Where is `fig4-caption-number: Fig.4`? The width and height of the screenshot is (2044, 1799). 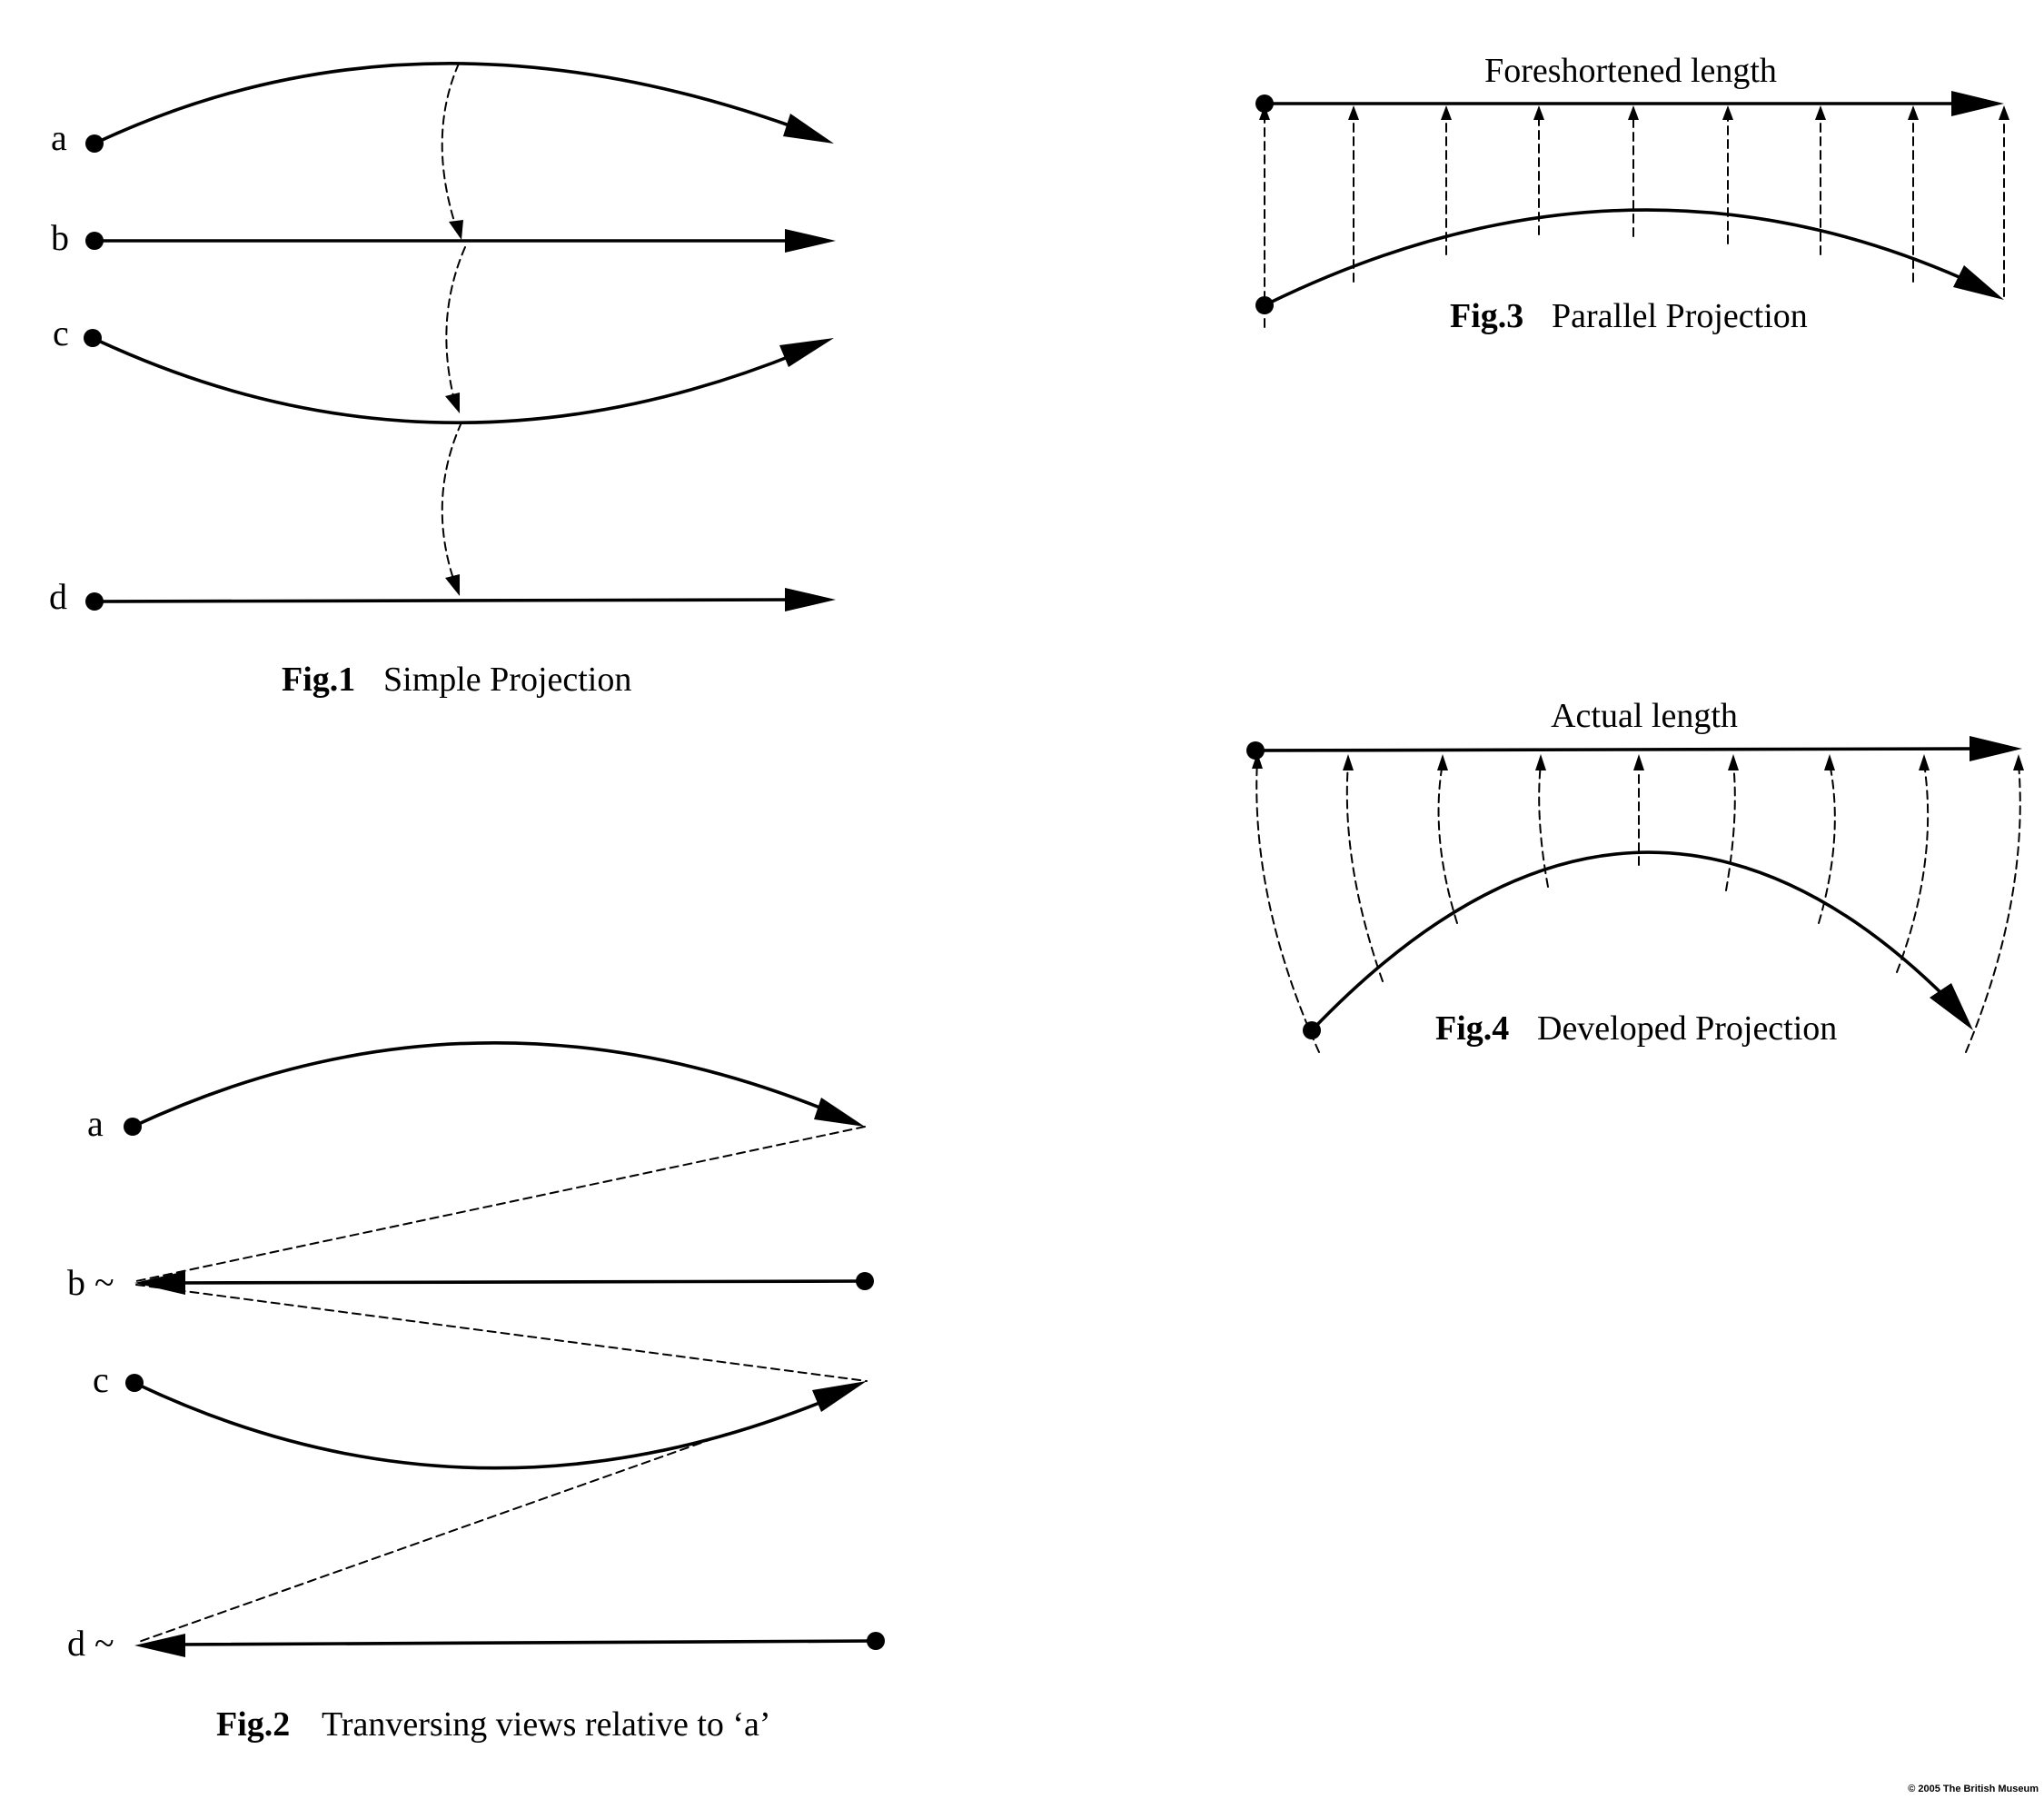 fig4-caption-number: Fig.4 is located at coordinates (1472, 1028).